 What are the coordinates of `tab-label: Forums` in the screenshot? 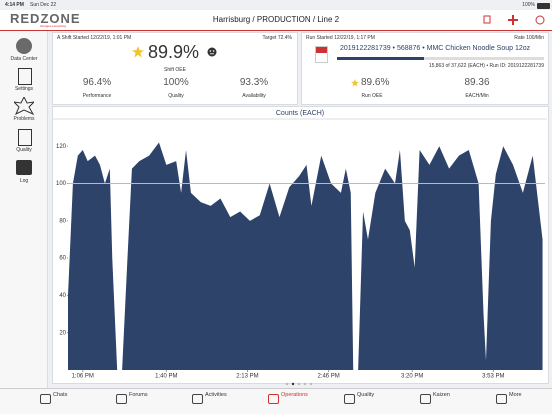 It's located at (138, 395).